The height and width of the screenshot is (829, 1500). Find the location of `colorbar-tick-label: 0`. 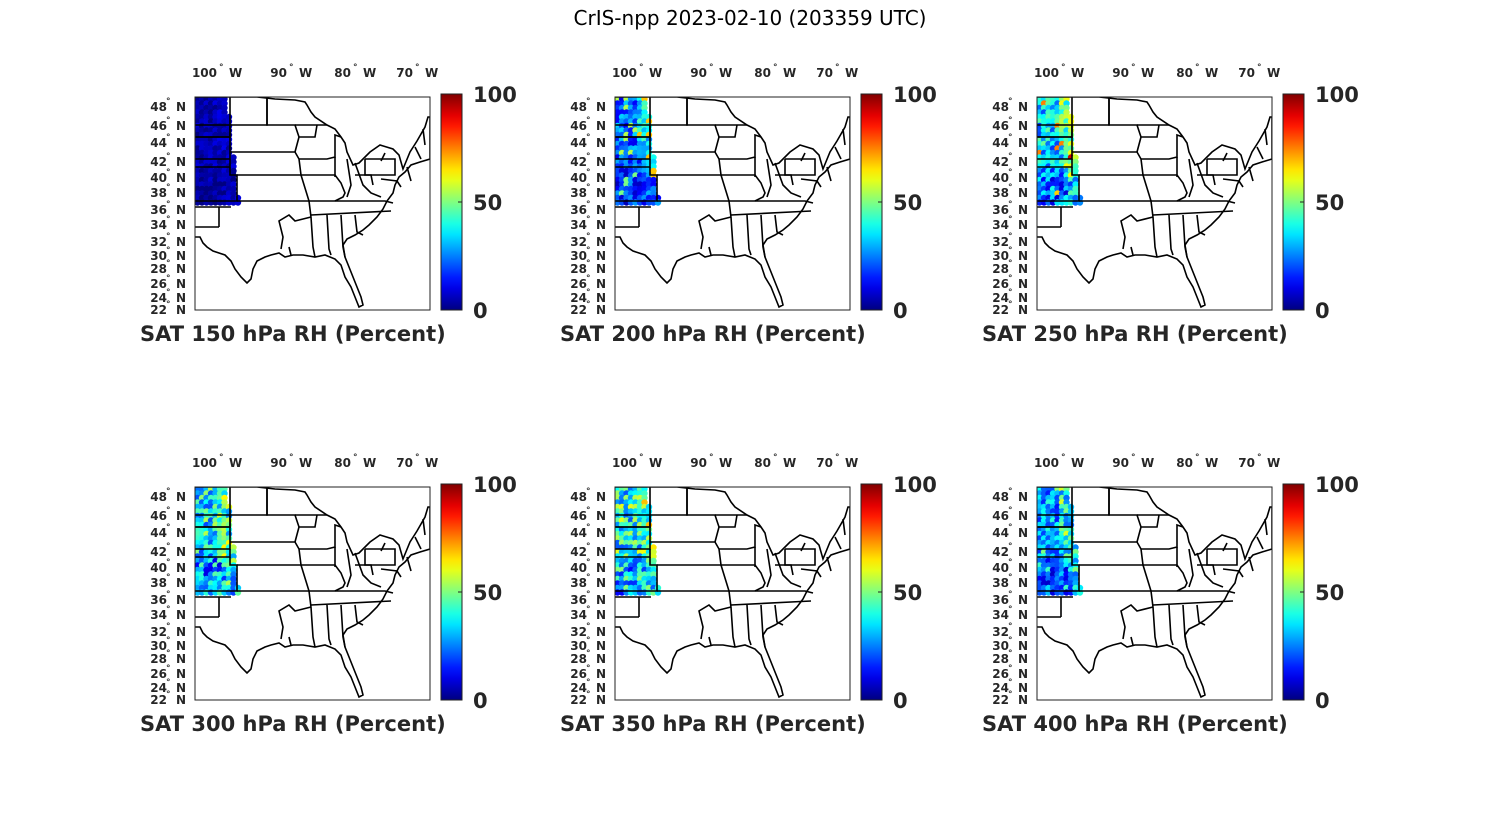

colorbar-tick-label: 0 is located at coordinates (480, 311).